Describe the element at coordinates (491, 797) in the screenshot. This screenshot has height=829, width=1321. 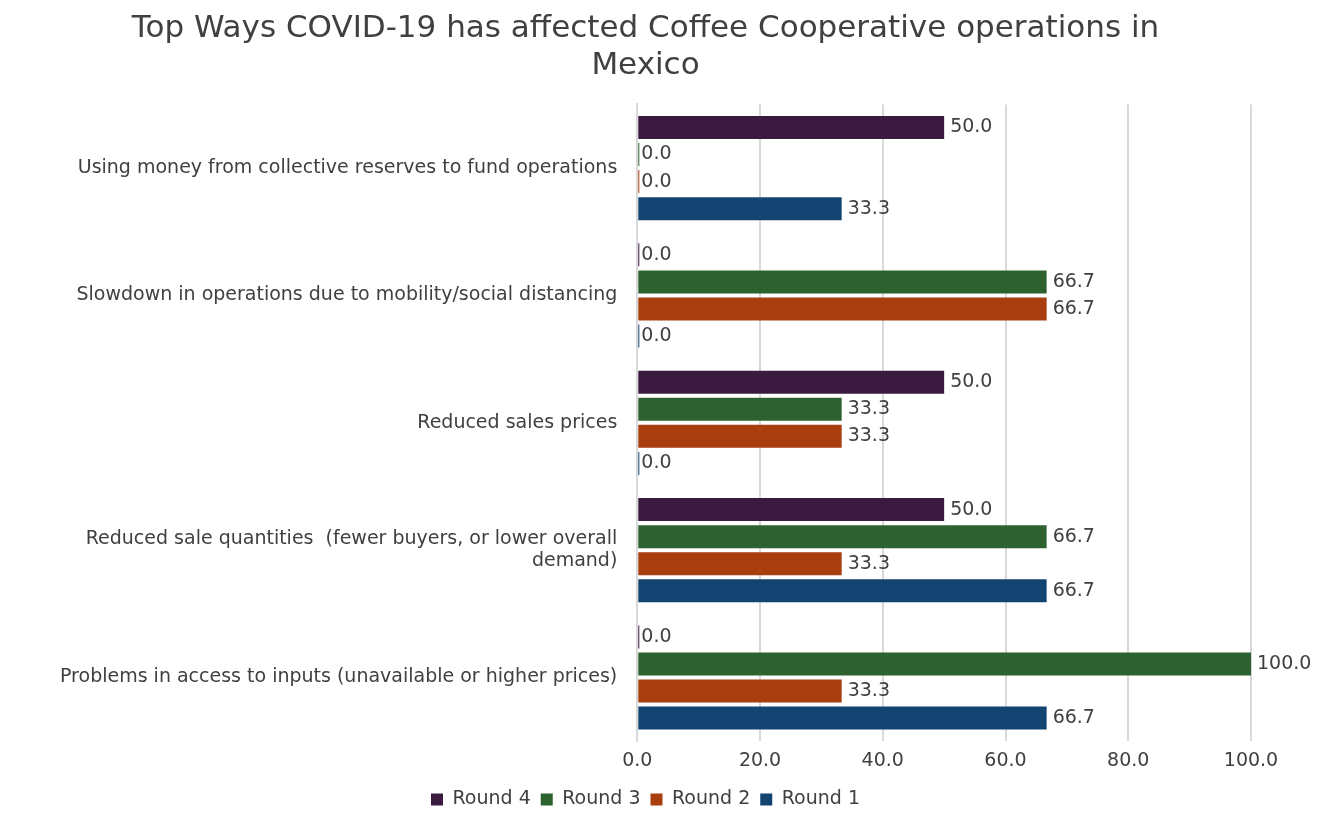
I see `legend-label: Round 4` at that location.